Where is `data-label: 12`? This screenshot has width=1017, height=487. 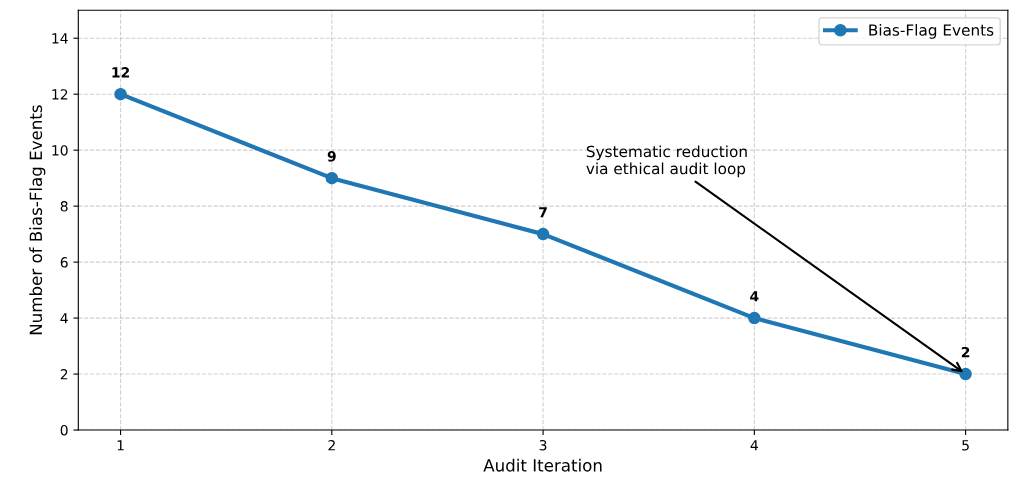 data-label: 12 is located at coordinates (121, 72).